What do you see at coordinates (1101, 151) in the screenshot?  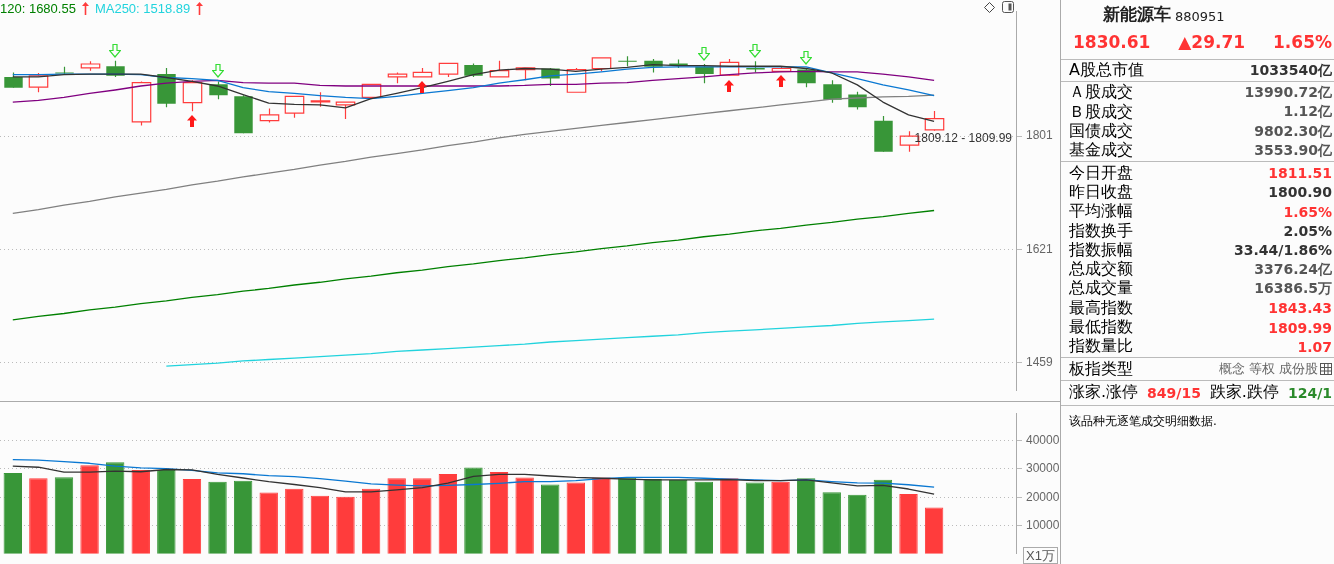 I see `text: 基金成交` at bounding box center [1101, 151].